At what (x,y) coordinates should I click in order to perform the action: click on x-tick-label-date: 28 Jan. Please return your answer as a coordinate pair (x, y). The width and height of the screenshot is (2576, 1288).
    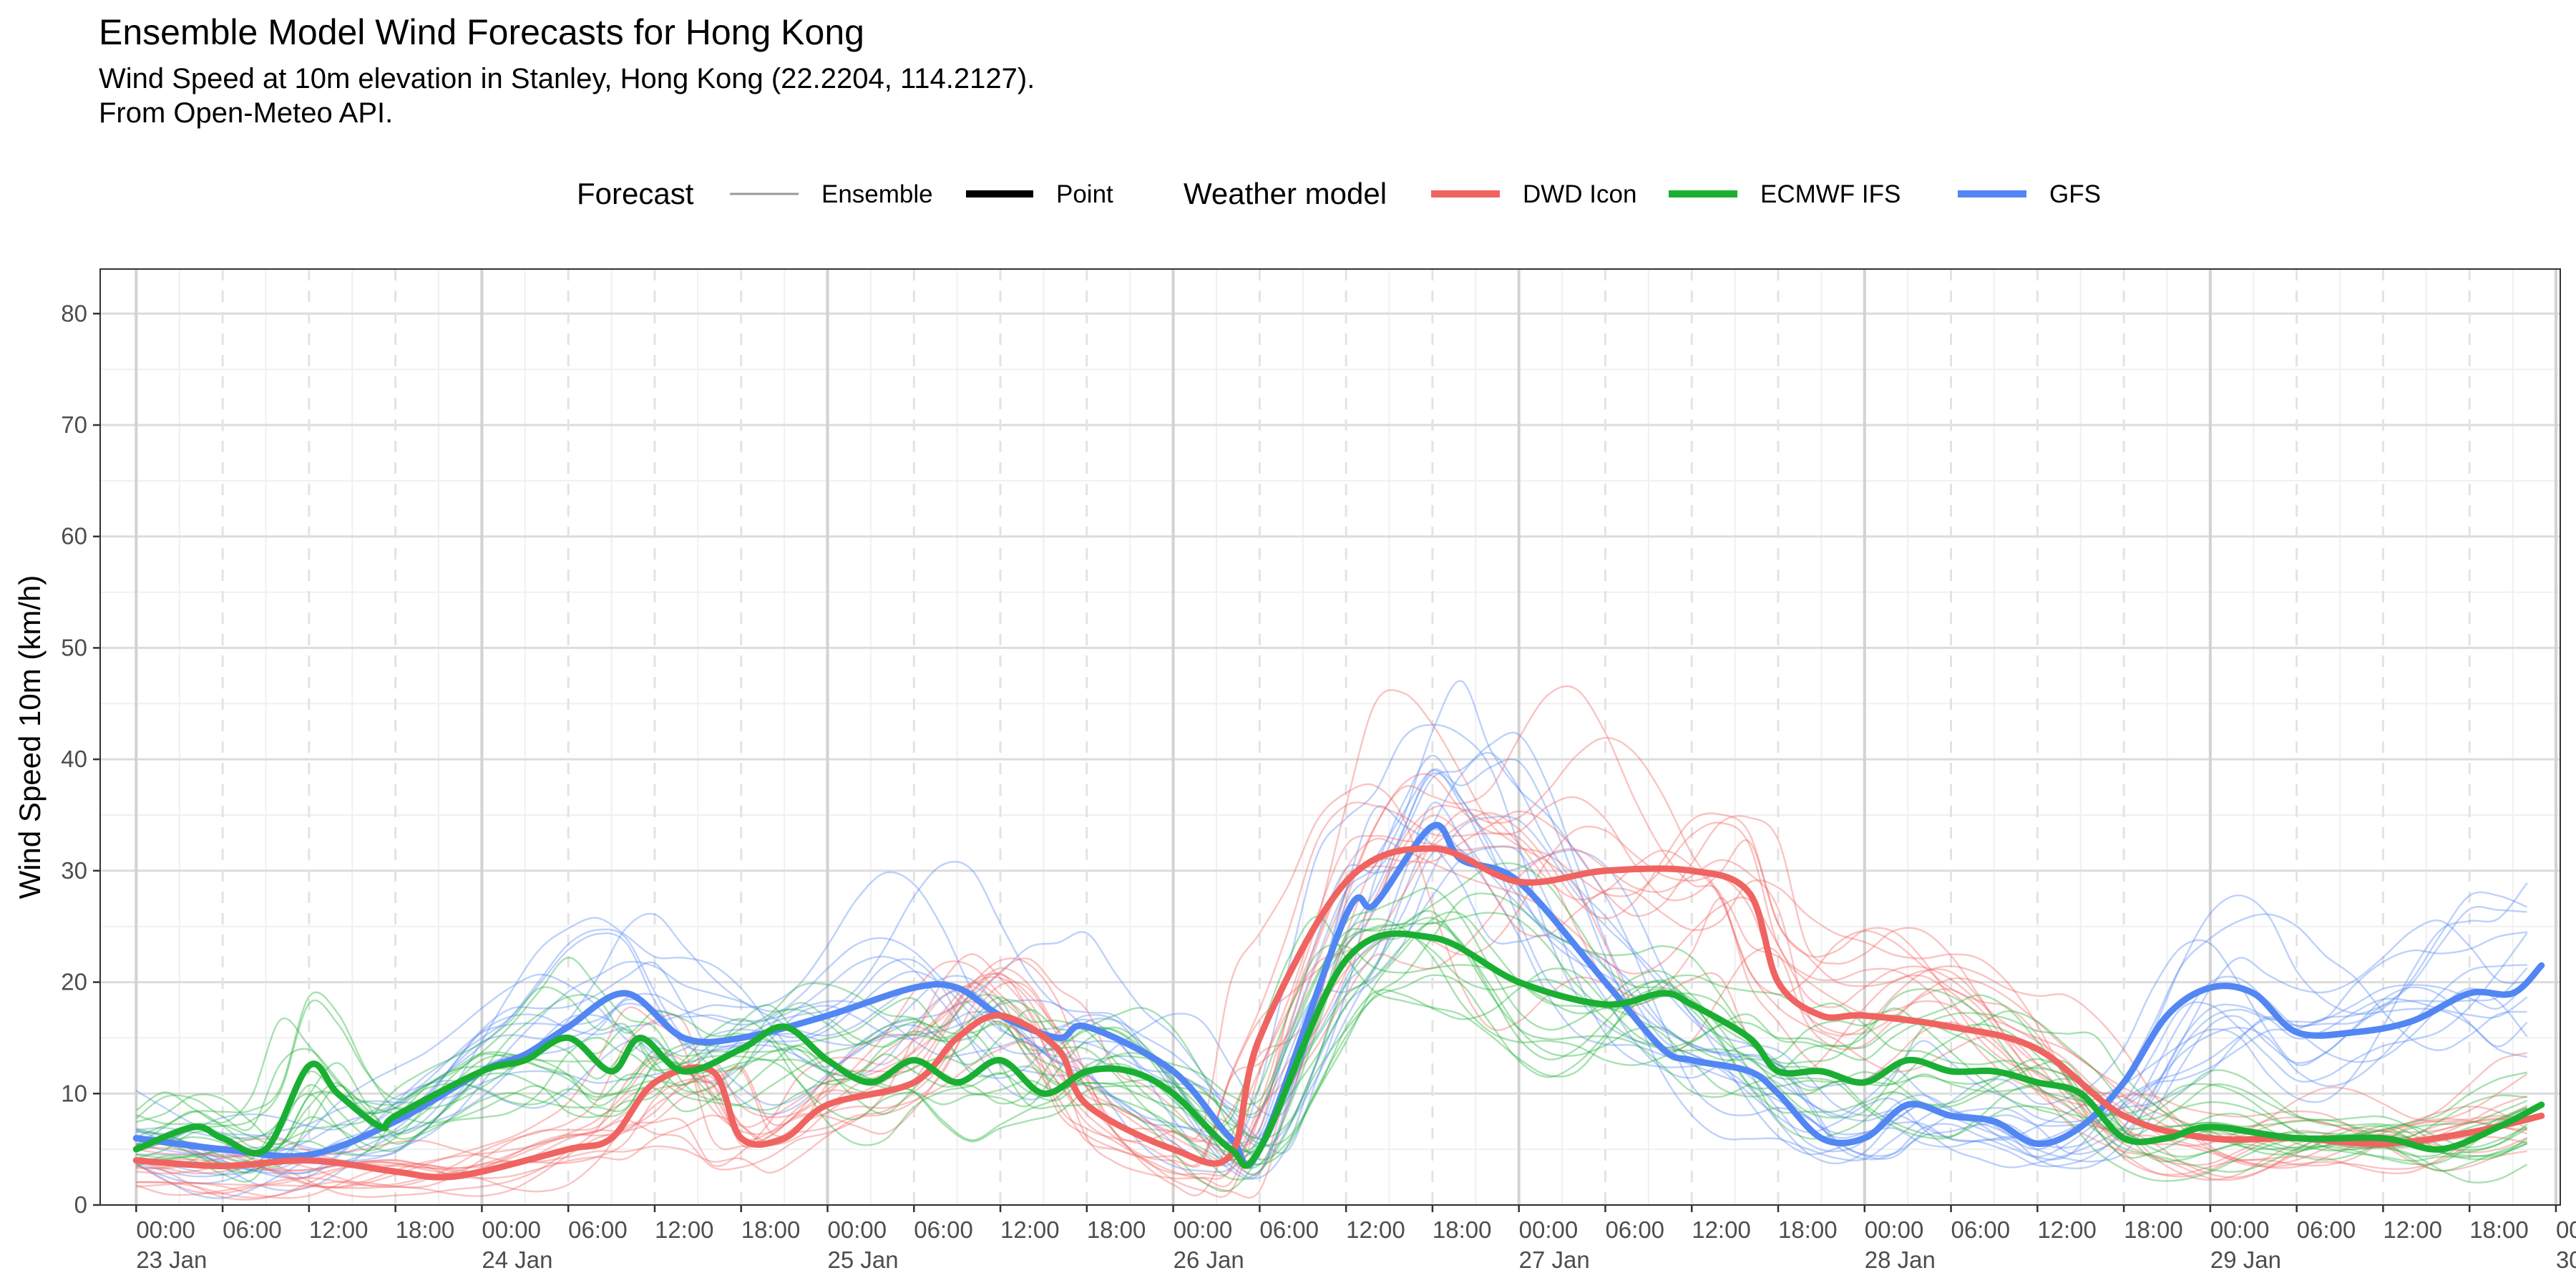
    Looking at the image, I should click on (1900, 1259).